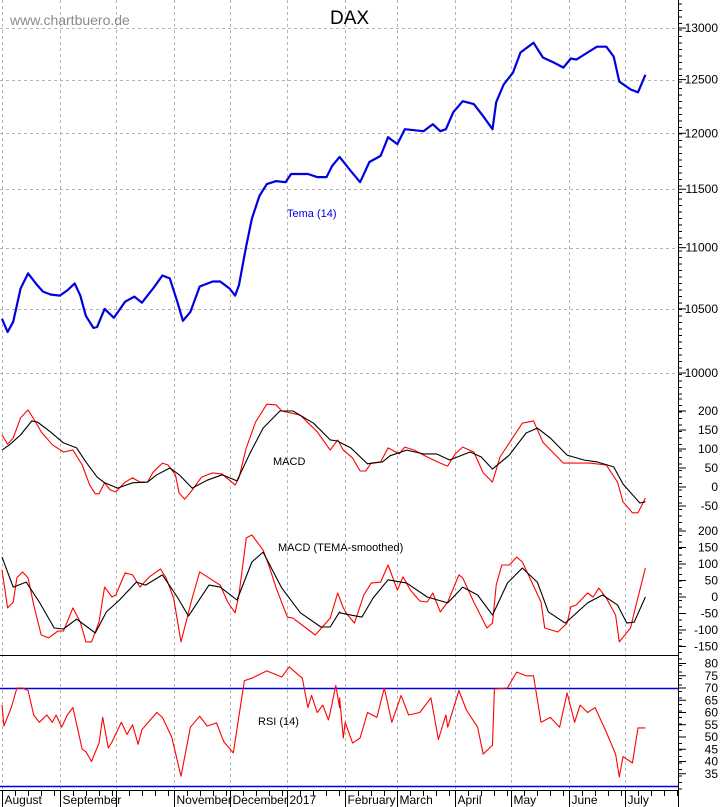 This screenshot has width=723, height=807. What do you see at coordinates (712, 725) in the screenshot?
I see `y-tick-label: 55` at bounding box center [712, 725].